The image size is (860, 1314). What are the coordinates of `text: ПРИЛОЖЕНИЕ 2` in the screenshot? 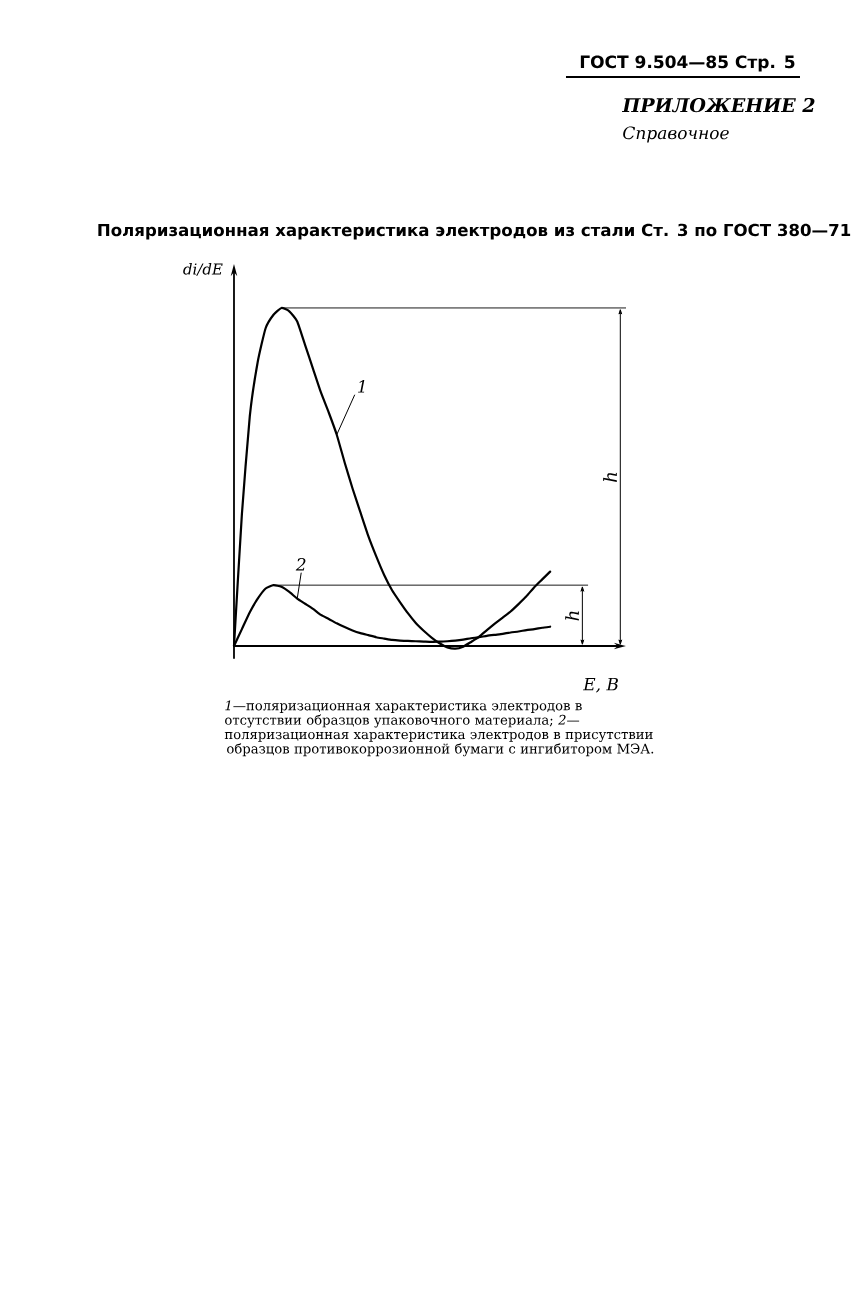 It's located at (718, 105).